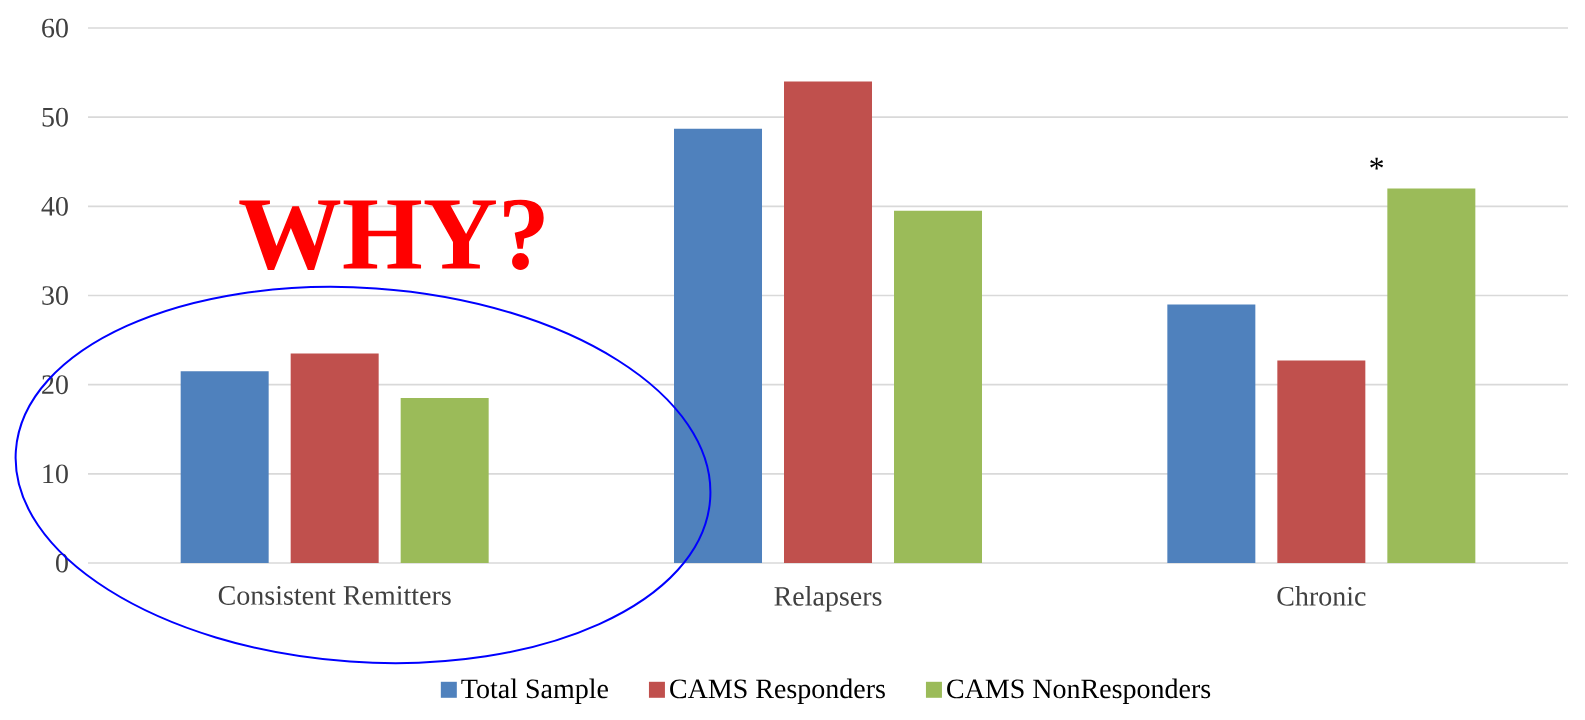 This screenshot has width=1585, height=720. I want to click on annotation: *, so click(1377, 163).